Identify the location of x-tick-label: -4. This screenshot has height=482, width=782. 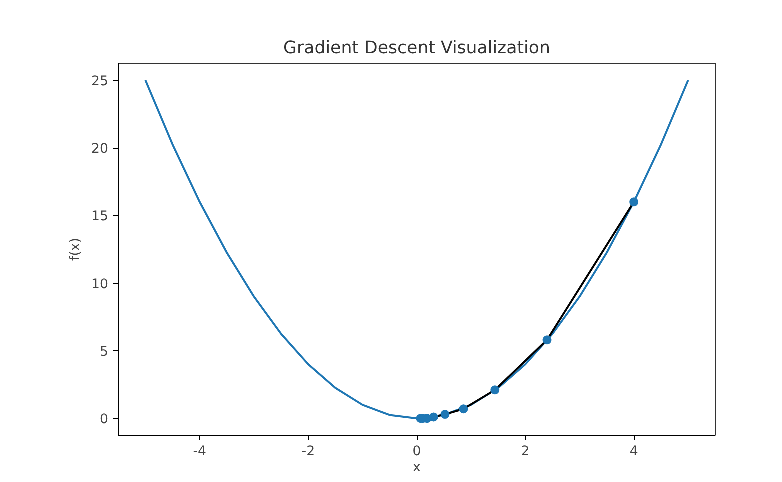
(200, 452).